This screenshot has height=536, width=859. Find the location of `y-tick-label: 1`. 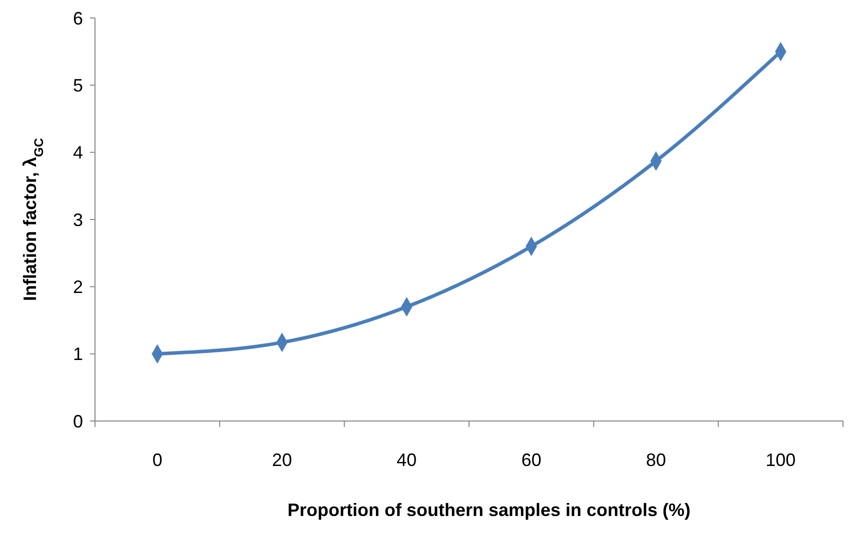

y-tick-label: 1 is located at coordinates (77, 354).